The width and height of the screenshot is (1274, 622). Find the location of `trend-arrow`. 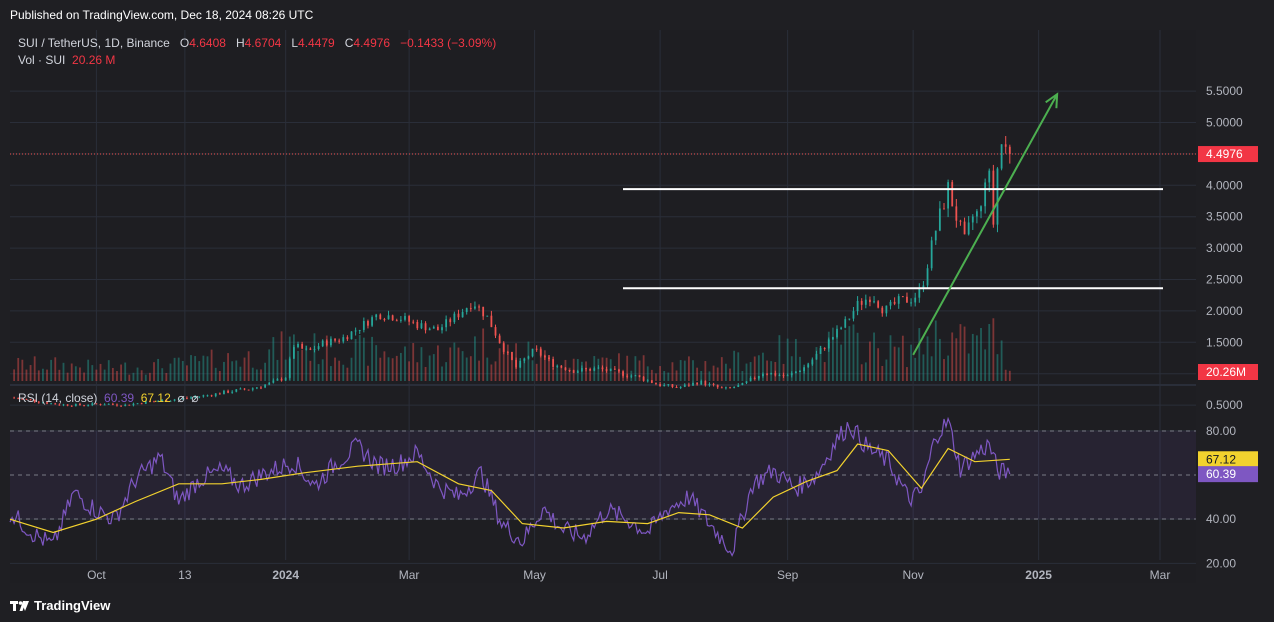

trend-arrow is located at coordinates (985, 224).